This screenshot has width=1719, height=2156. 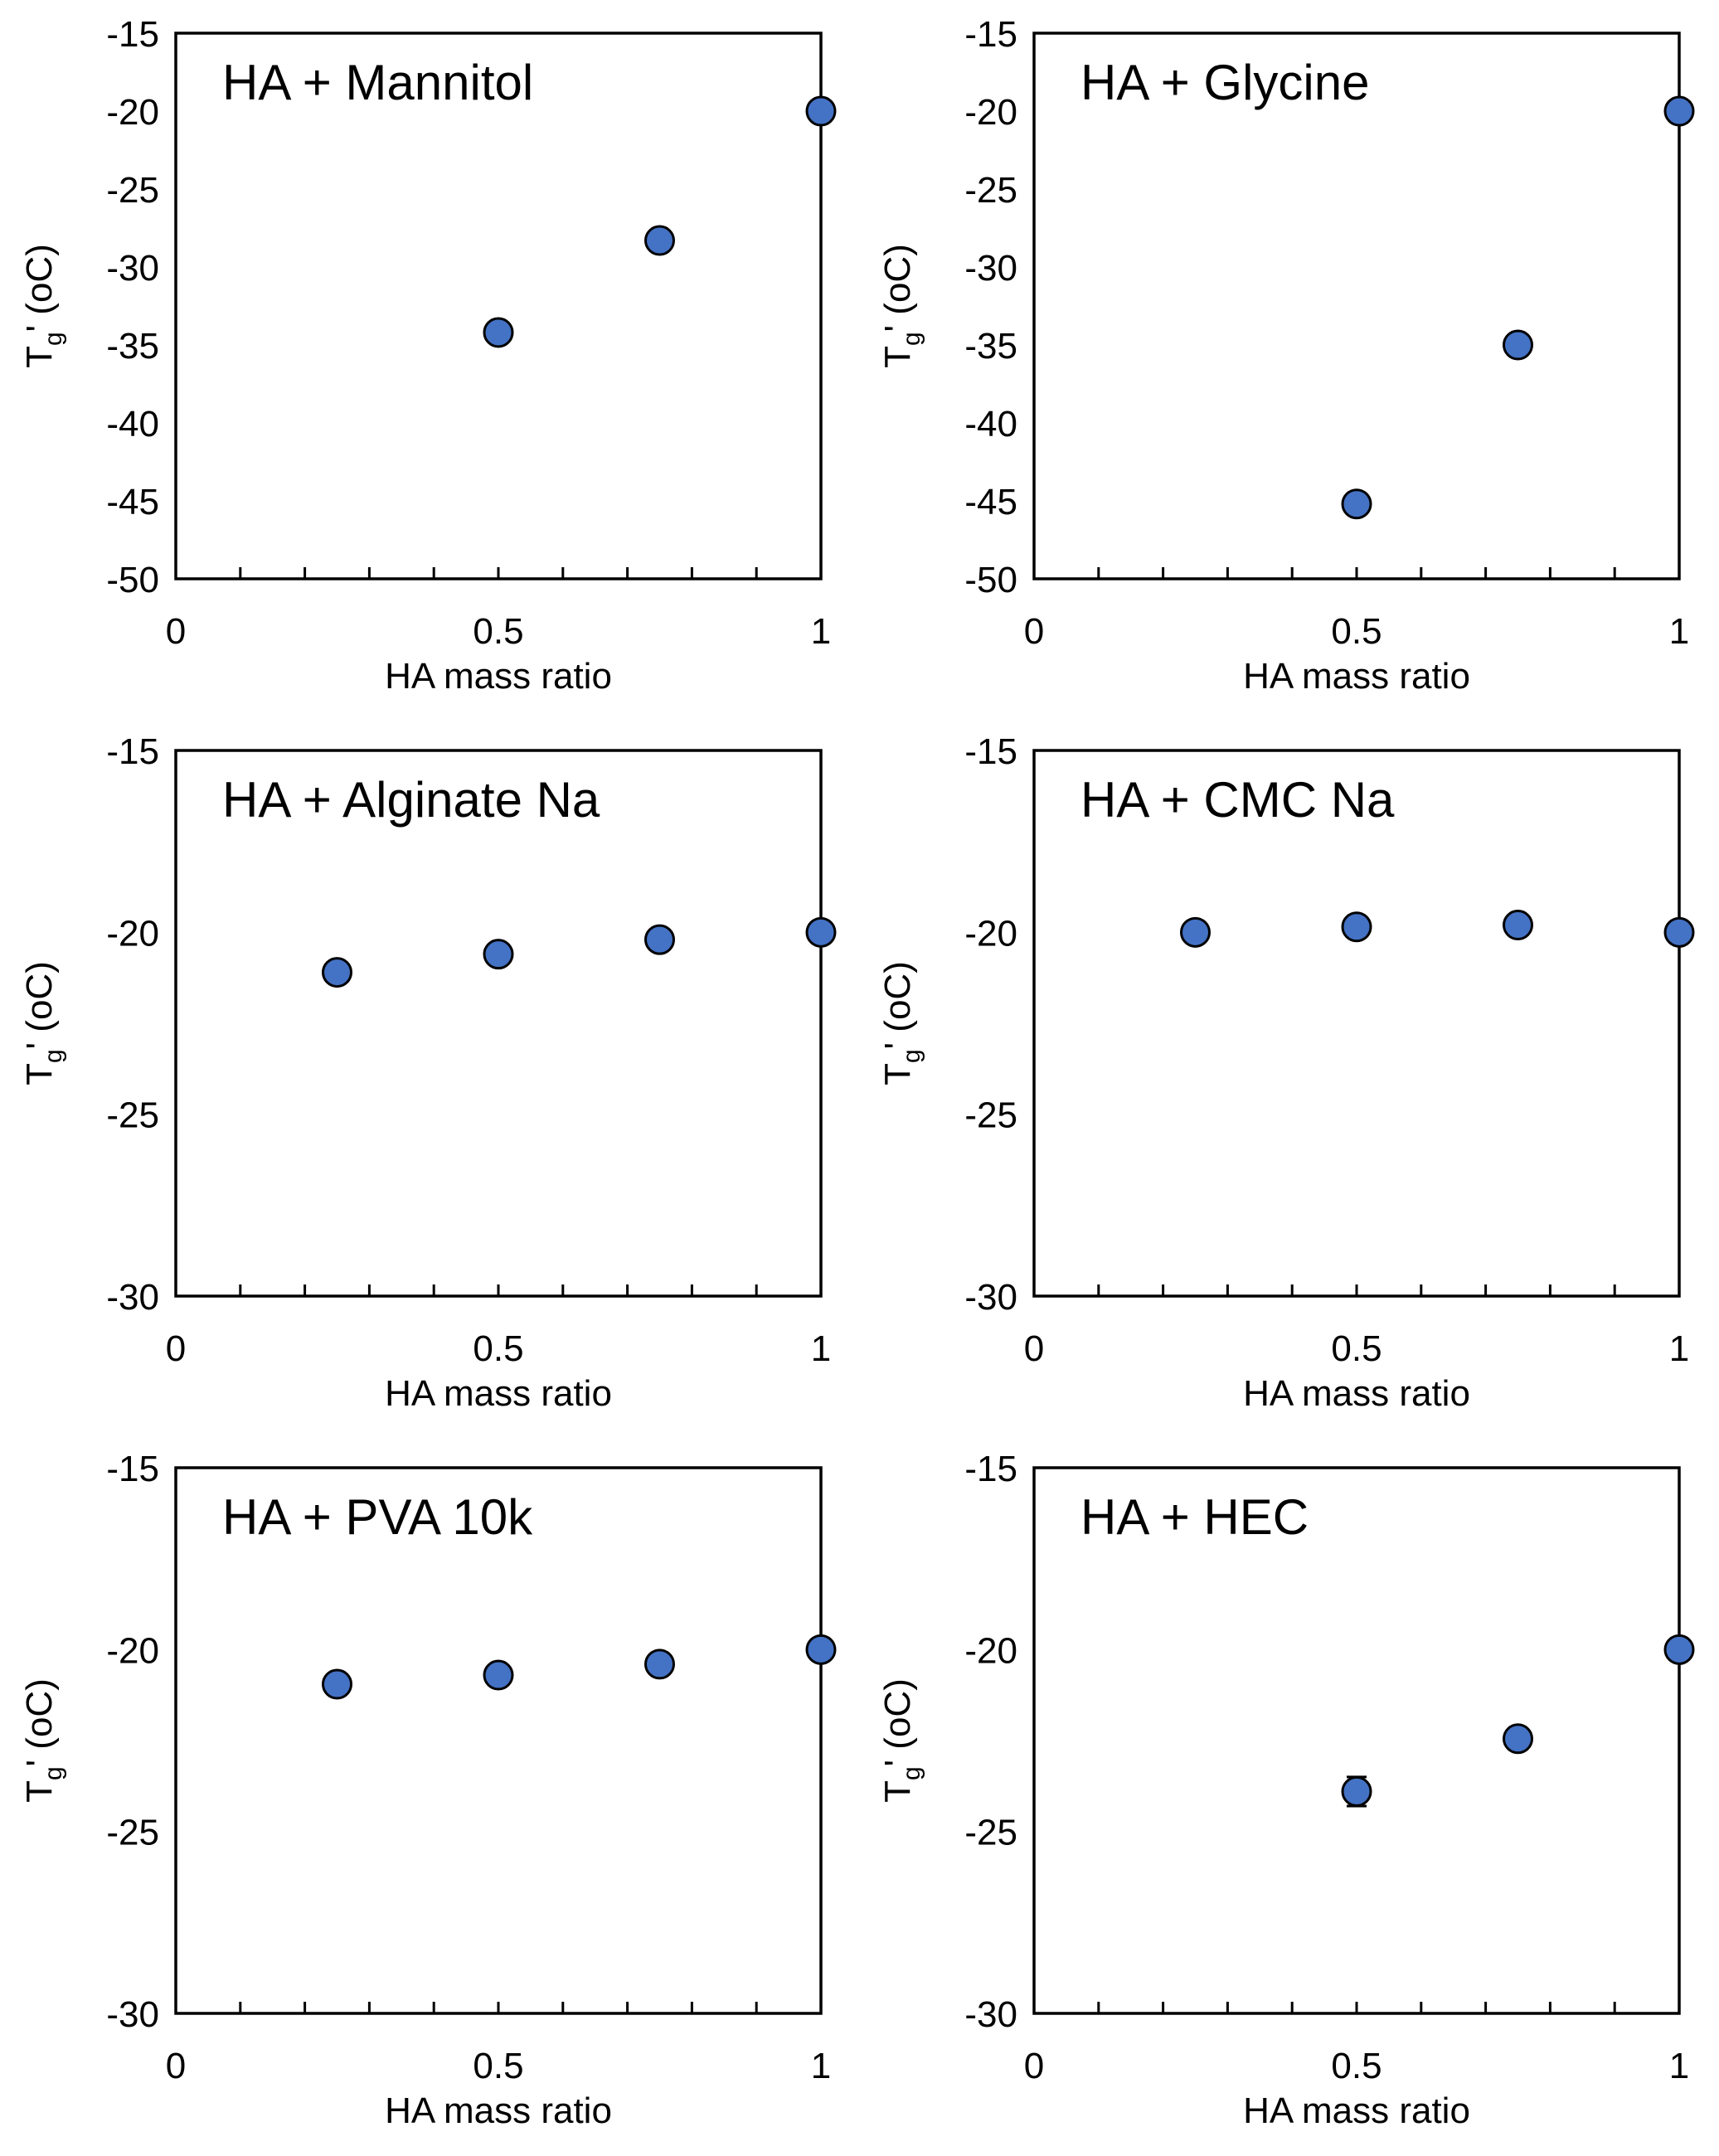 What do you see at coordinates (1237, 800) in the screenshot?
I see `panel-title: HA + CMC Na` at bounding box center [1237, 800].